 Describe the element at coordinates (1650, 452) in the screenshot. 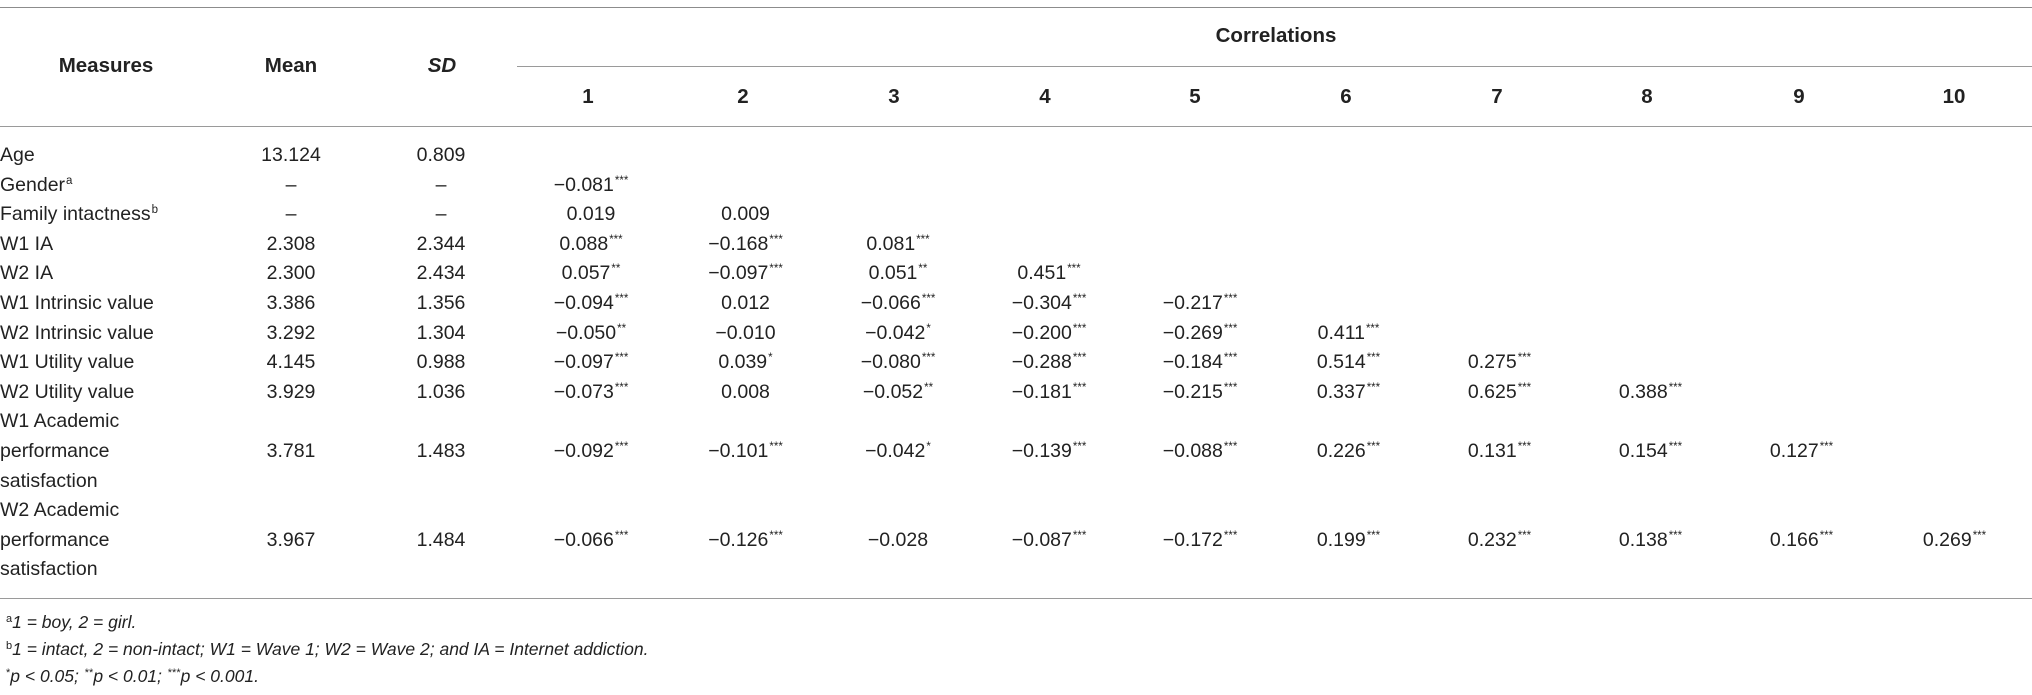

I see `correlation-cell: 0.154***` at that location.